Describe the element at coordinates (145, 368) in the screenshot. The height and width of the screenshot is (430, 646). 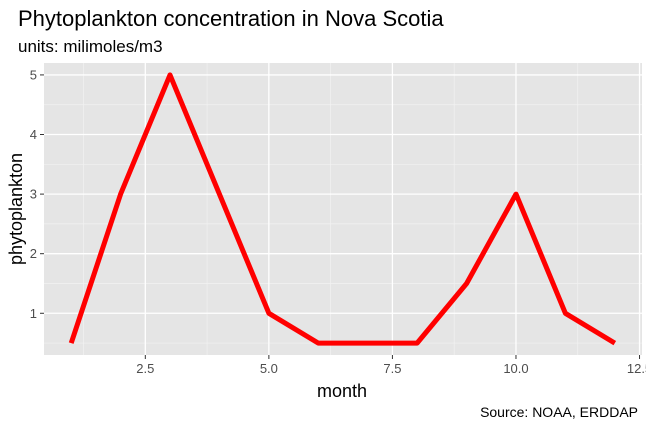
I see `x-tick-label: 2.5` at that location.